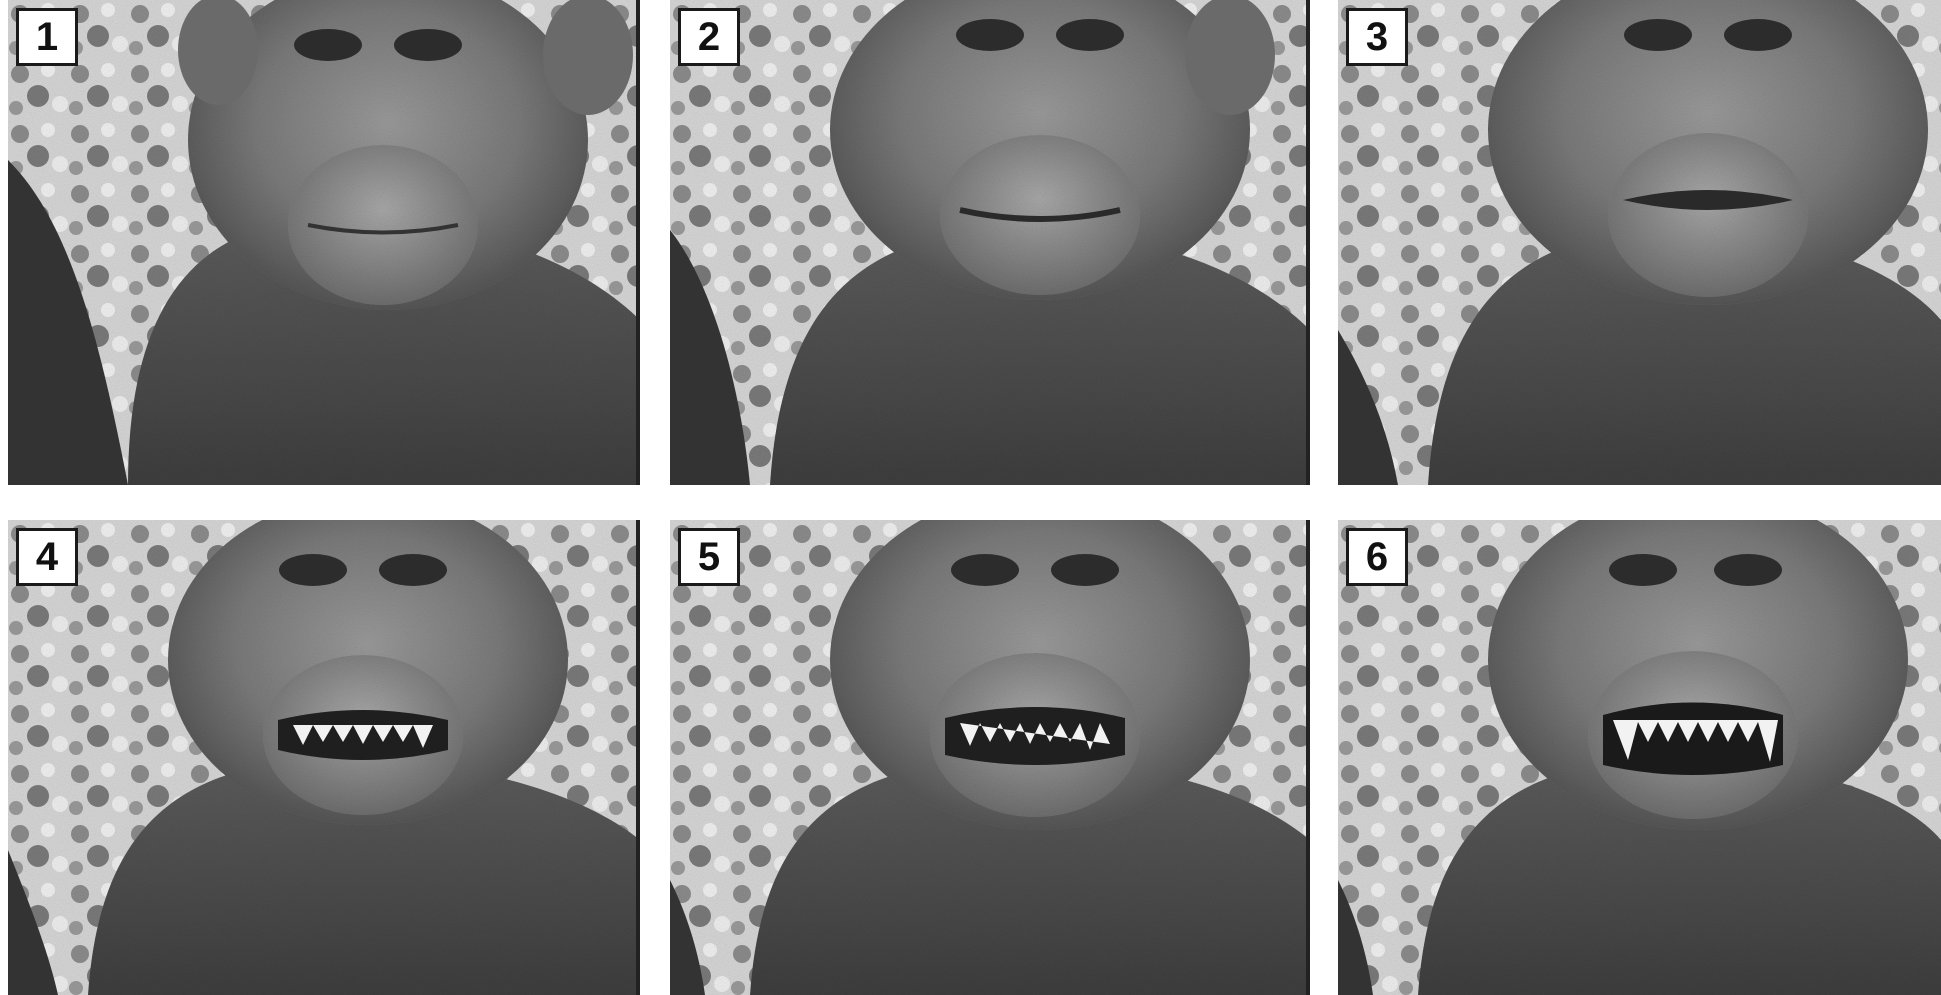 This screenshot has height=995, width=1941. Describe the element at coordinates (1377, 557) in the screenshot. I see `panel-number-label: 6` at that location.